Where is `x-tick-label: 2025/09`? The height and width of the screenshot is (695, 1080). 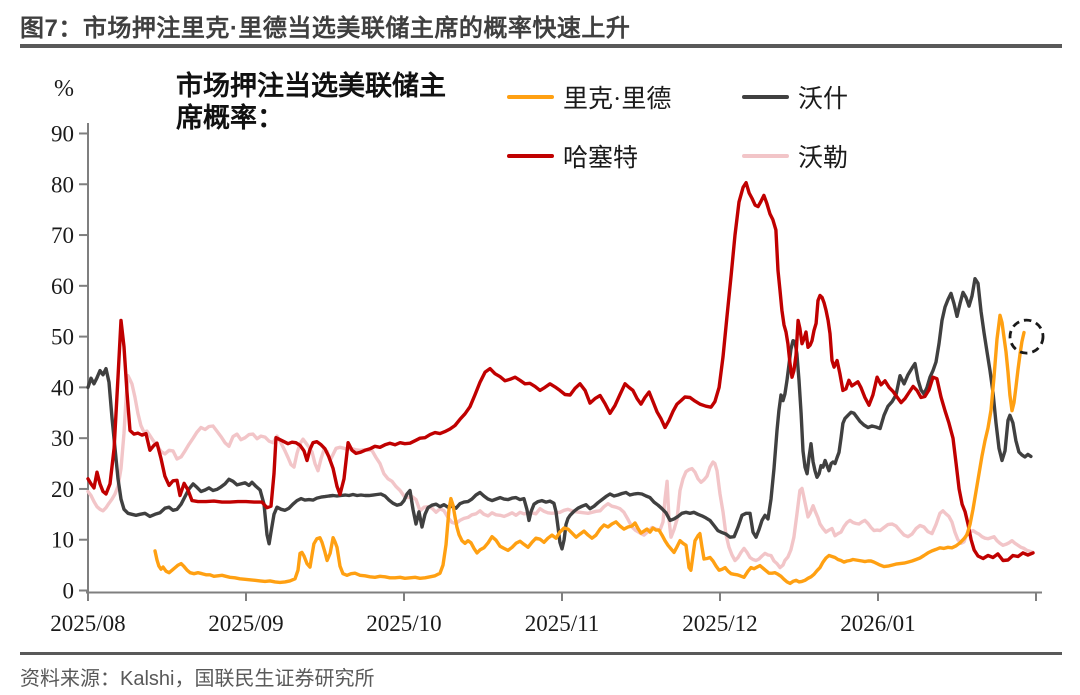 x-tick-label: 2025/09 is located at coordinates (245, 623).